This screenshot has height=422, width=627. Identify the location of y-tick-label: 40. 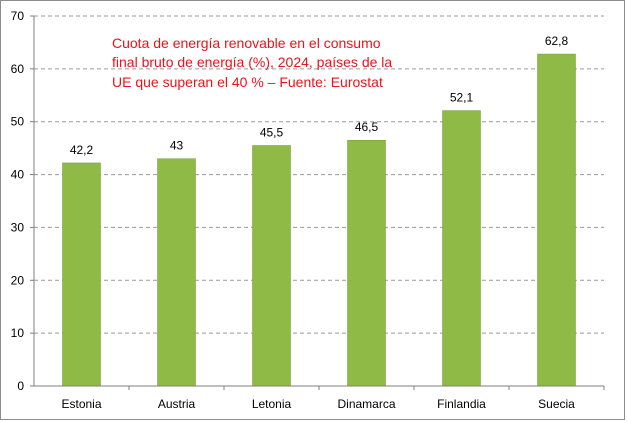
(18, 175).